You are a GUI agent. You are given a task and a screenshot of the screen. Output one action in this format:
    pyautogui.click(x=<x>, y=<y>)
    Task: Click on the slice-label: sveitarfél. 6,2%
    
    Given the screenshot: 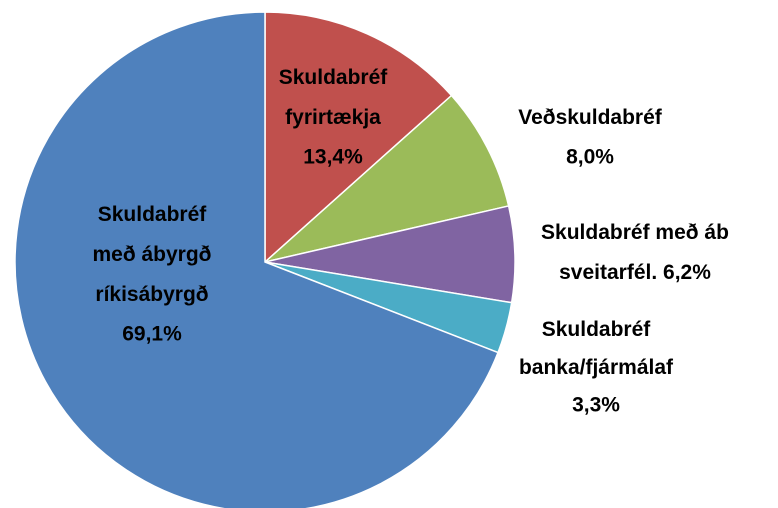 What is the action you would take?
    pyautogui.click(x=635, y=272)
    